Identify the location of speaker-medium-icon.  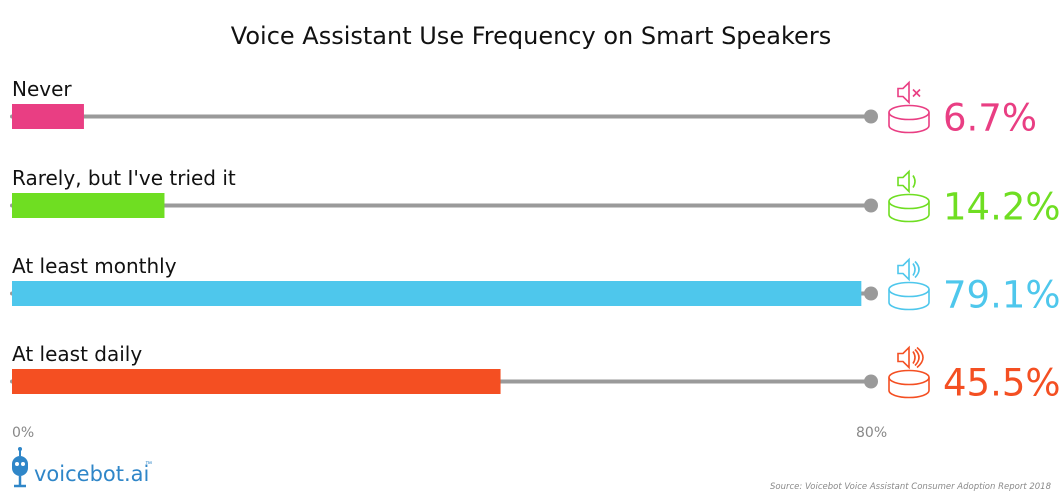
(909, 284).